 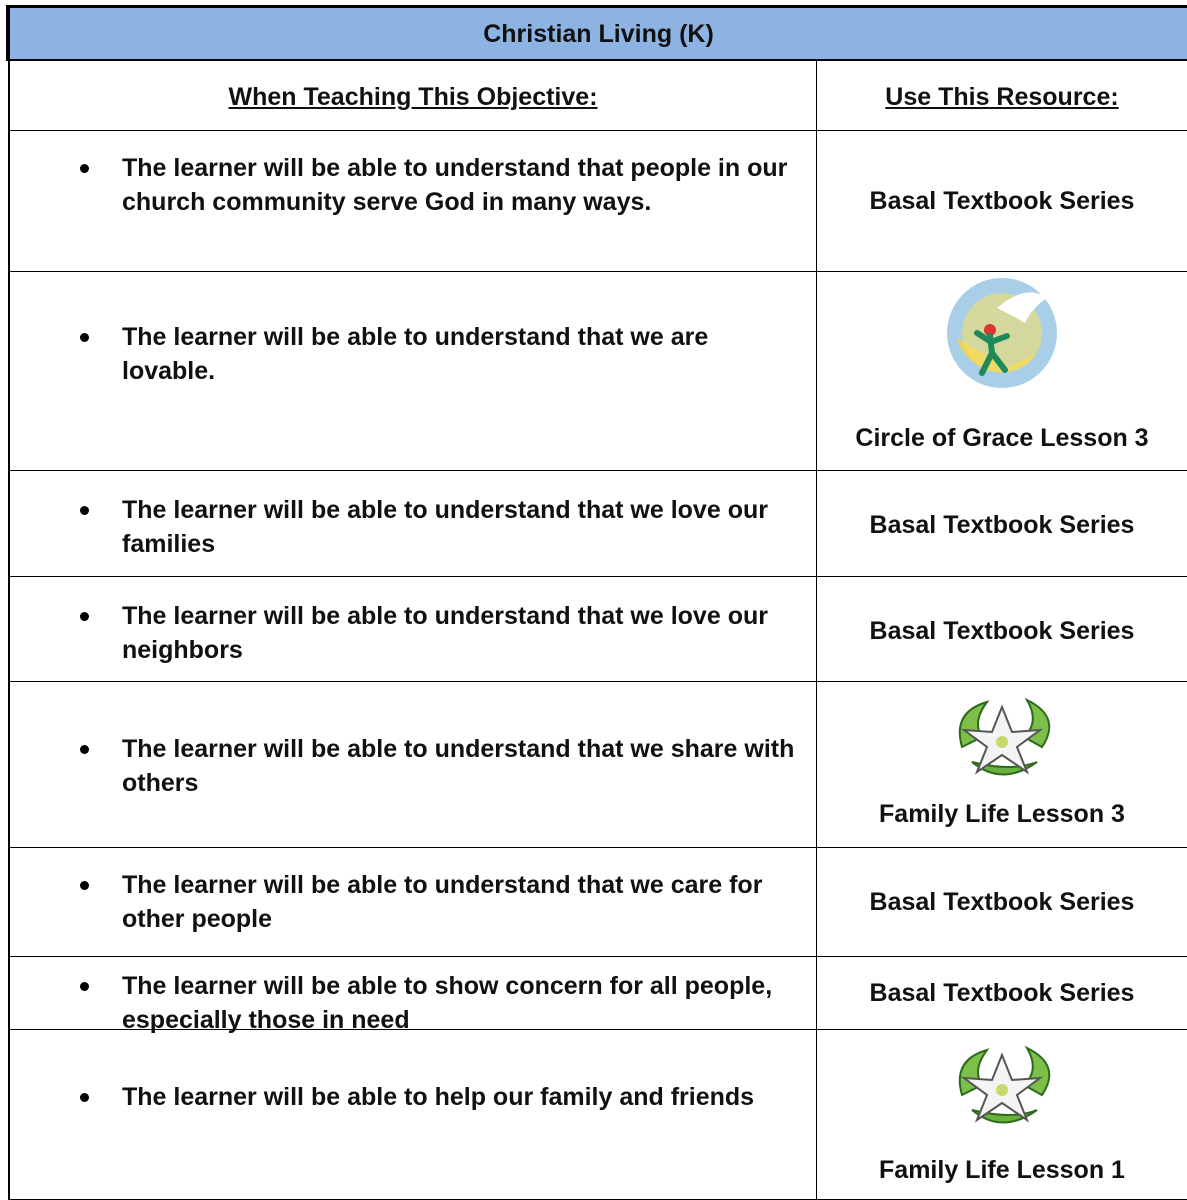 I want to click on column-header: Use This Resource:, so click(x=1002, y=97).